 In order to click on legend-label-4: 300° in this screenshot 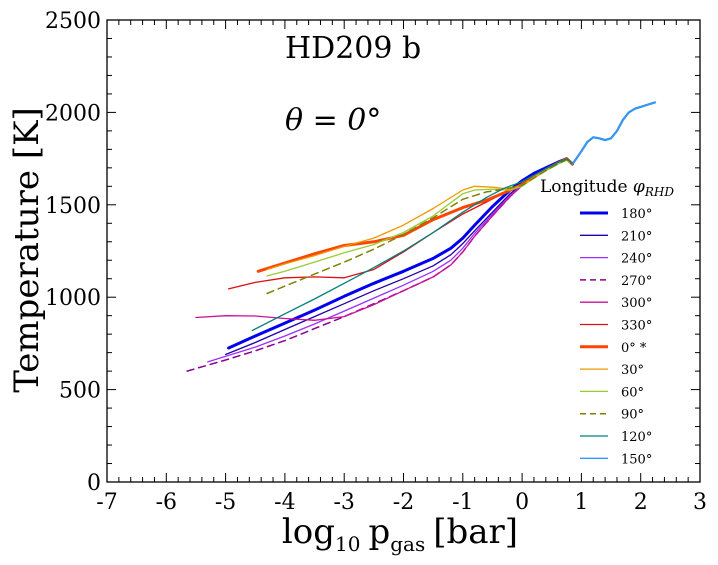, I will do `click(636, 303)`.